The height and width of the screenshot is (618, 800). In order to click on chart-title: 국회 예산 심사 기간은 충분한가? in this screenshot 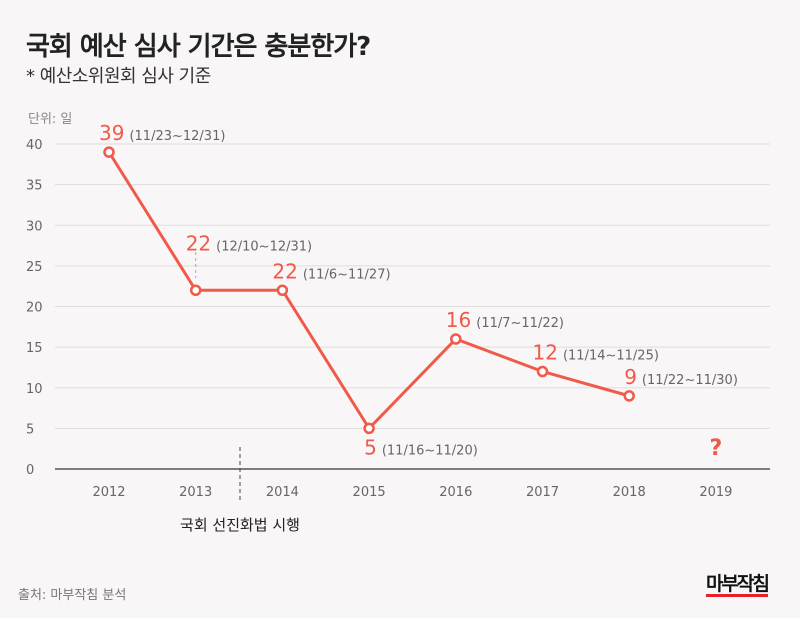, I will do `click(198, 47)`.